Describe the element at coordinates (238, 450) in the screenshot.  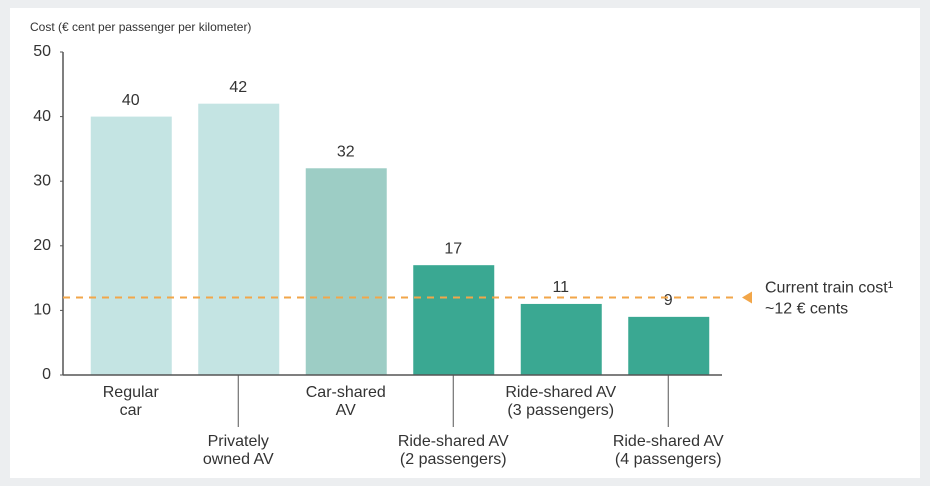
I see `x-tick-label: Privately owned AV` at that location.